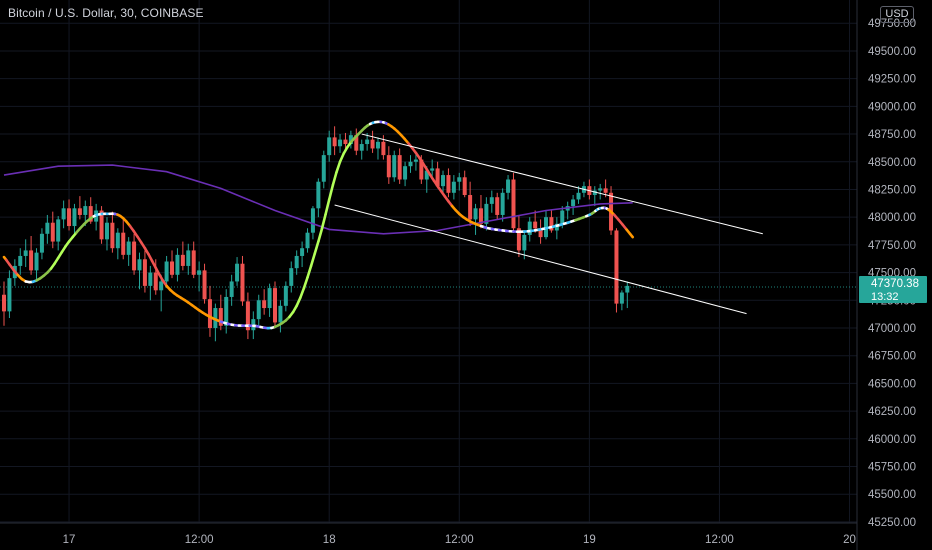  What do you see at coordinates (892, 412) in the screenshot?
I see `price-tick-label: 46250.00` at bounding box center [892, 412].